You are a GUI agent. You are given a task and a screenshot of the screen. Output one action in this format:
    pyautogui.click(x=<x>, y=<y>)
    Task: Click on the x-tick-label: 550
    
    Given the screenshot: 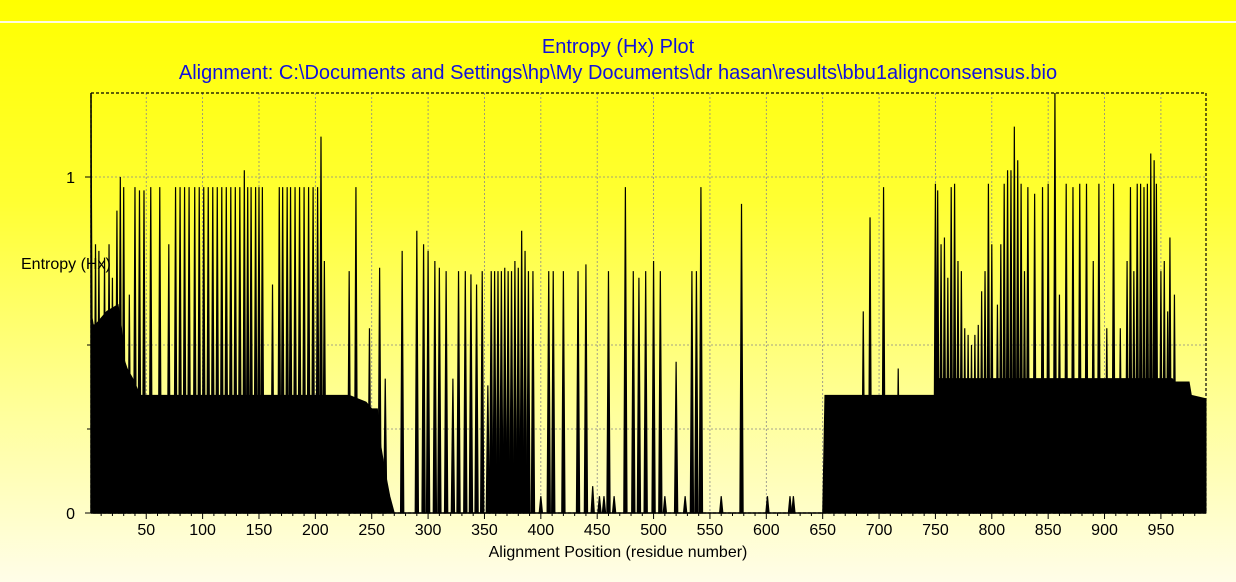 What is the action you would take?
    pyautogui.click(x=710, y=530)
    